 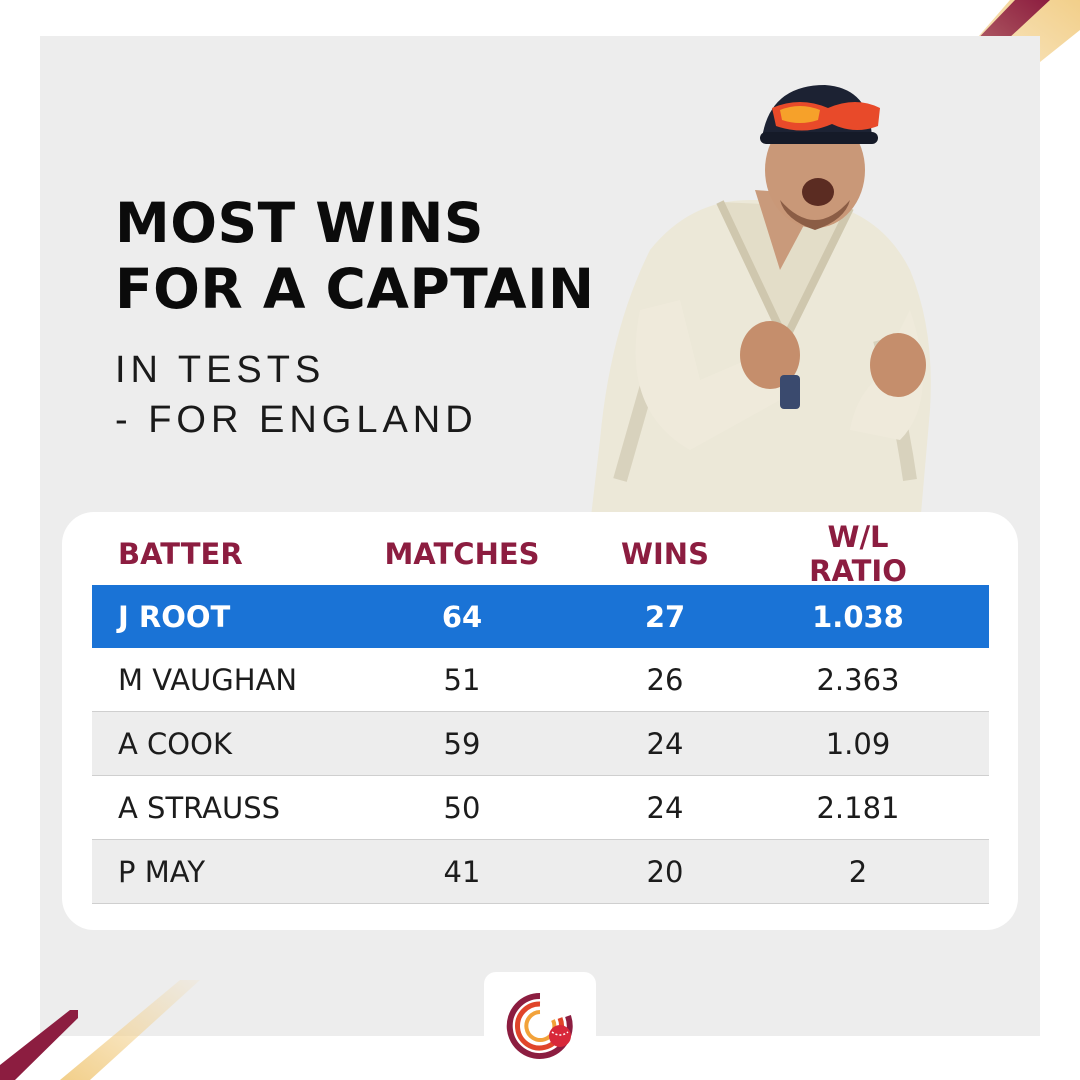 What do you see at coordinates (208, 679) in the screenshot?
I see `cell-name: M VAUGHAN` at bounding box center [208, 679].